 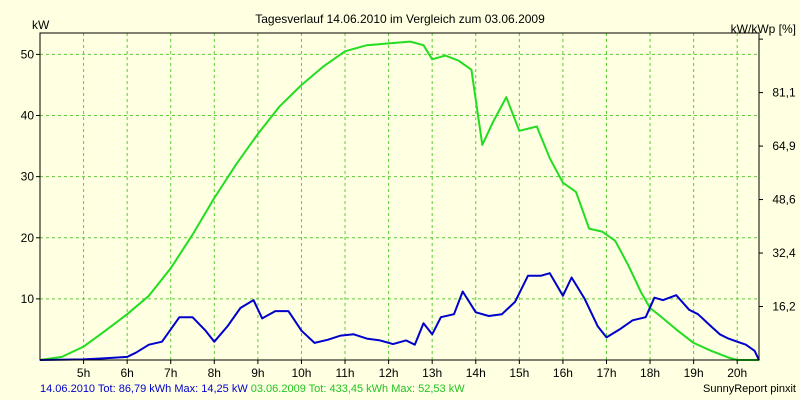 What do you see at coordinates (357, 389) in the screenshot?
I see `legend-series-2009: 03.06.2009 Tot: 433,45 kWh Max: 52,53 kW` at bounding box center [357, 389].